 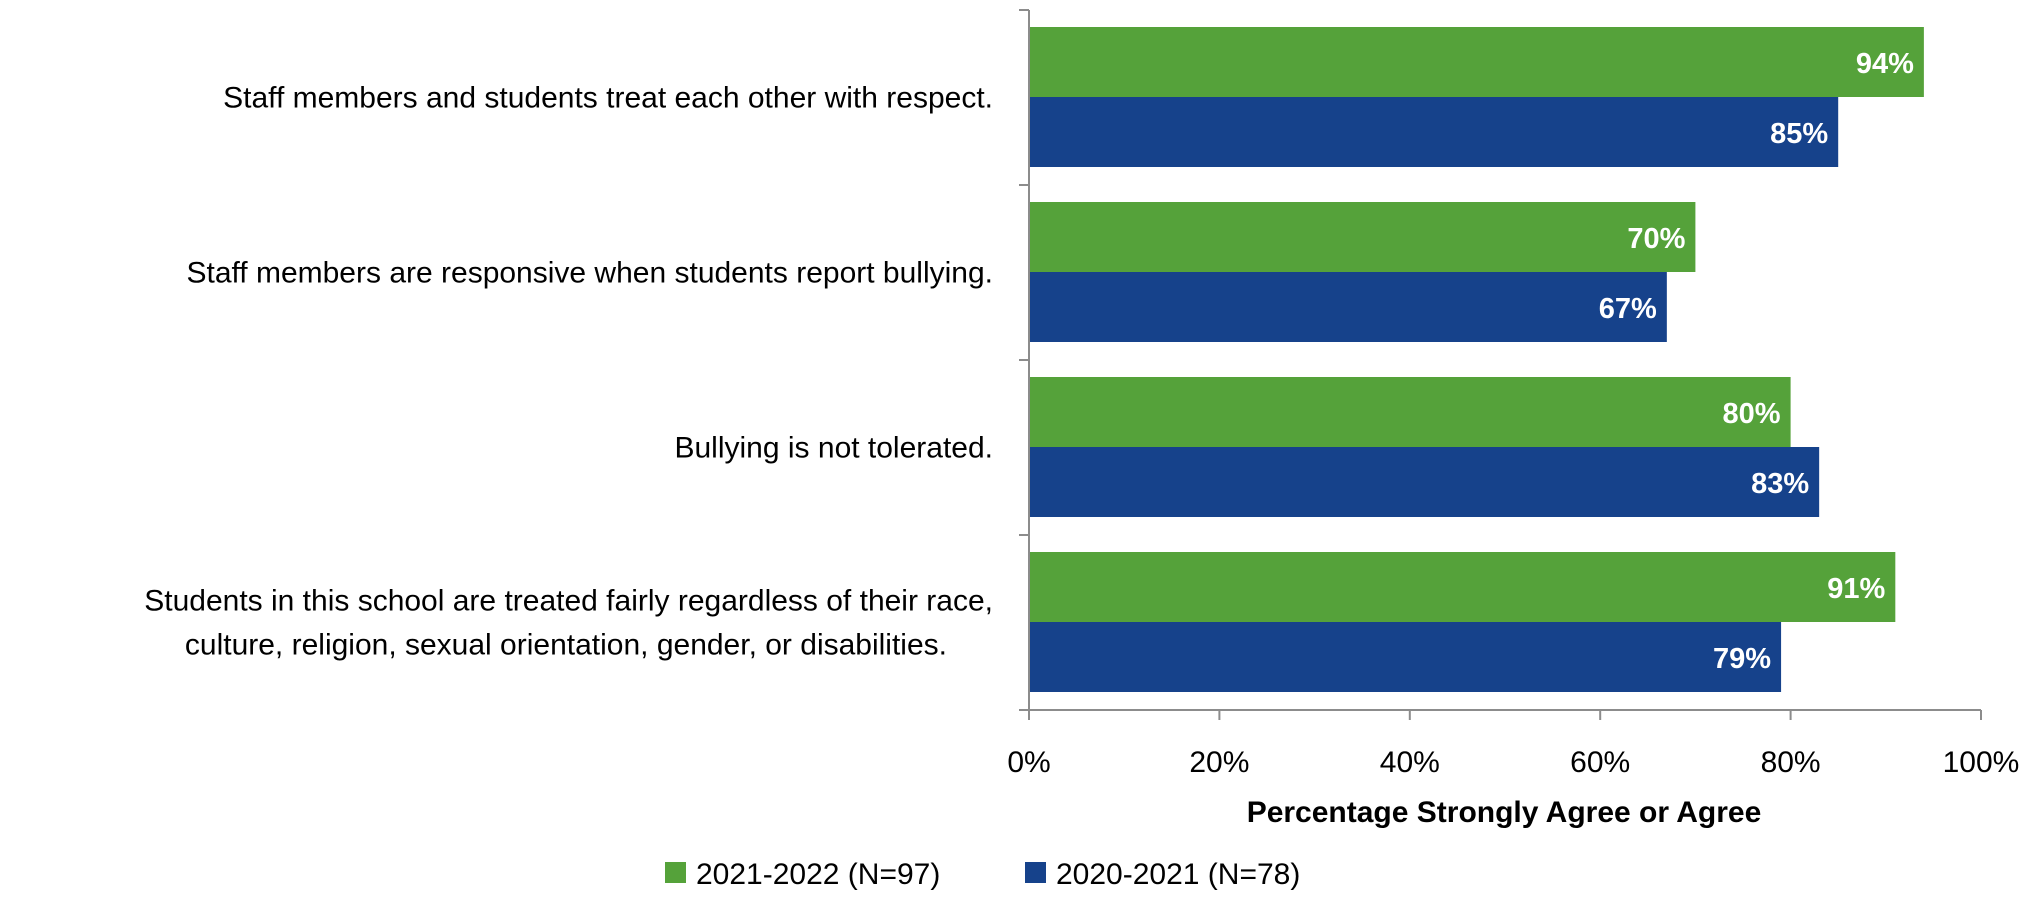 What do you see at coordinates (1628, 309) in the screenshot?
I see `data-label: 67%` at bounding box center [1628, 309].